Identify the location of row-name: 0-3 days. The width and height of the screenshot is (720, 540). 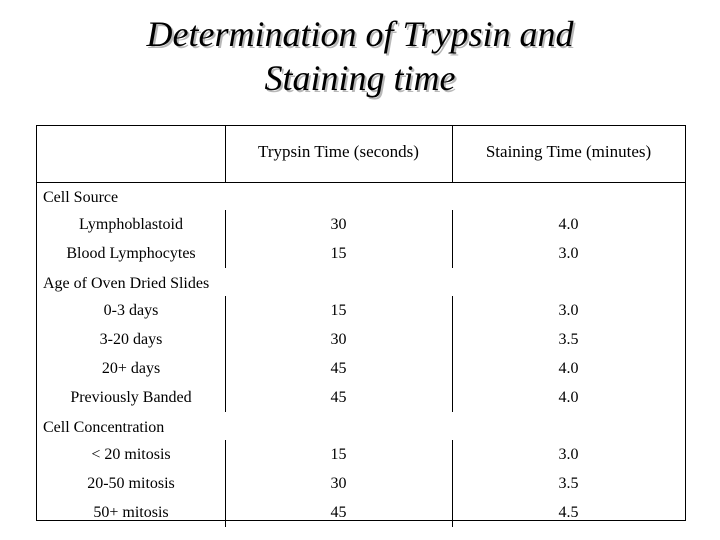
(131, 310).